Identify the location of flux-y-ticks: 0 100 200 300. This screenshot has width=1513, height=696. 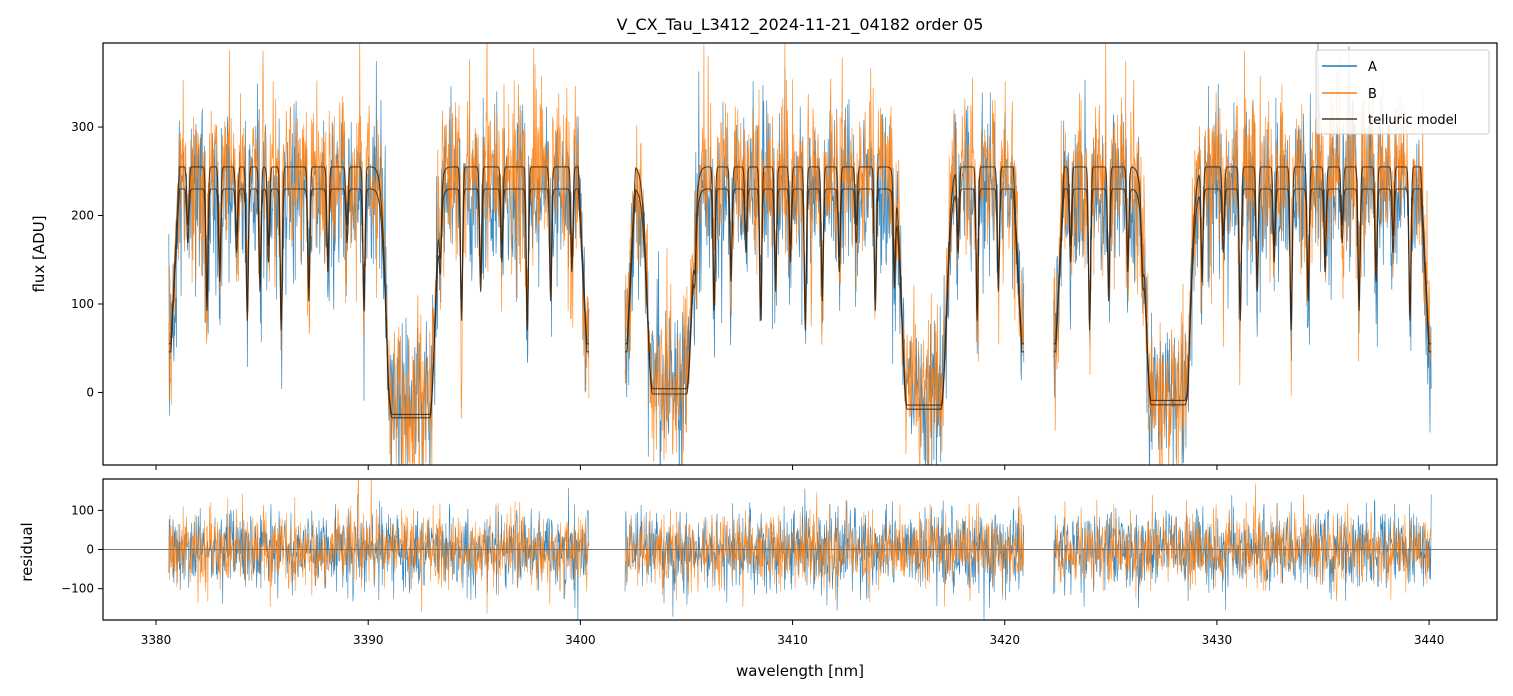
(87, 259).